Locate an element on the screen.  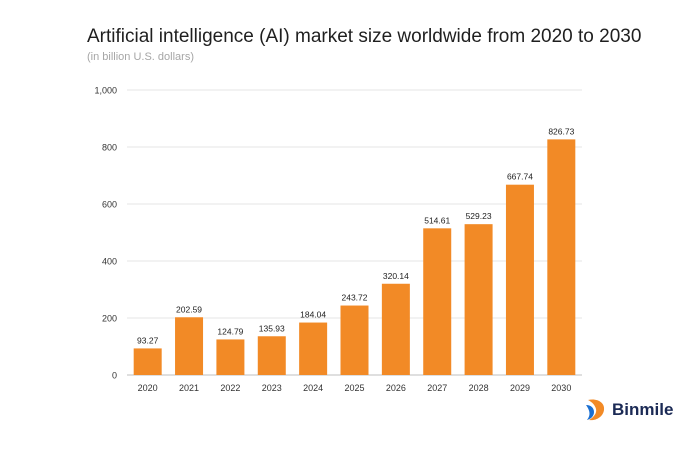
y-tick-label: 600 is located at coordinates (109, 205).